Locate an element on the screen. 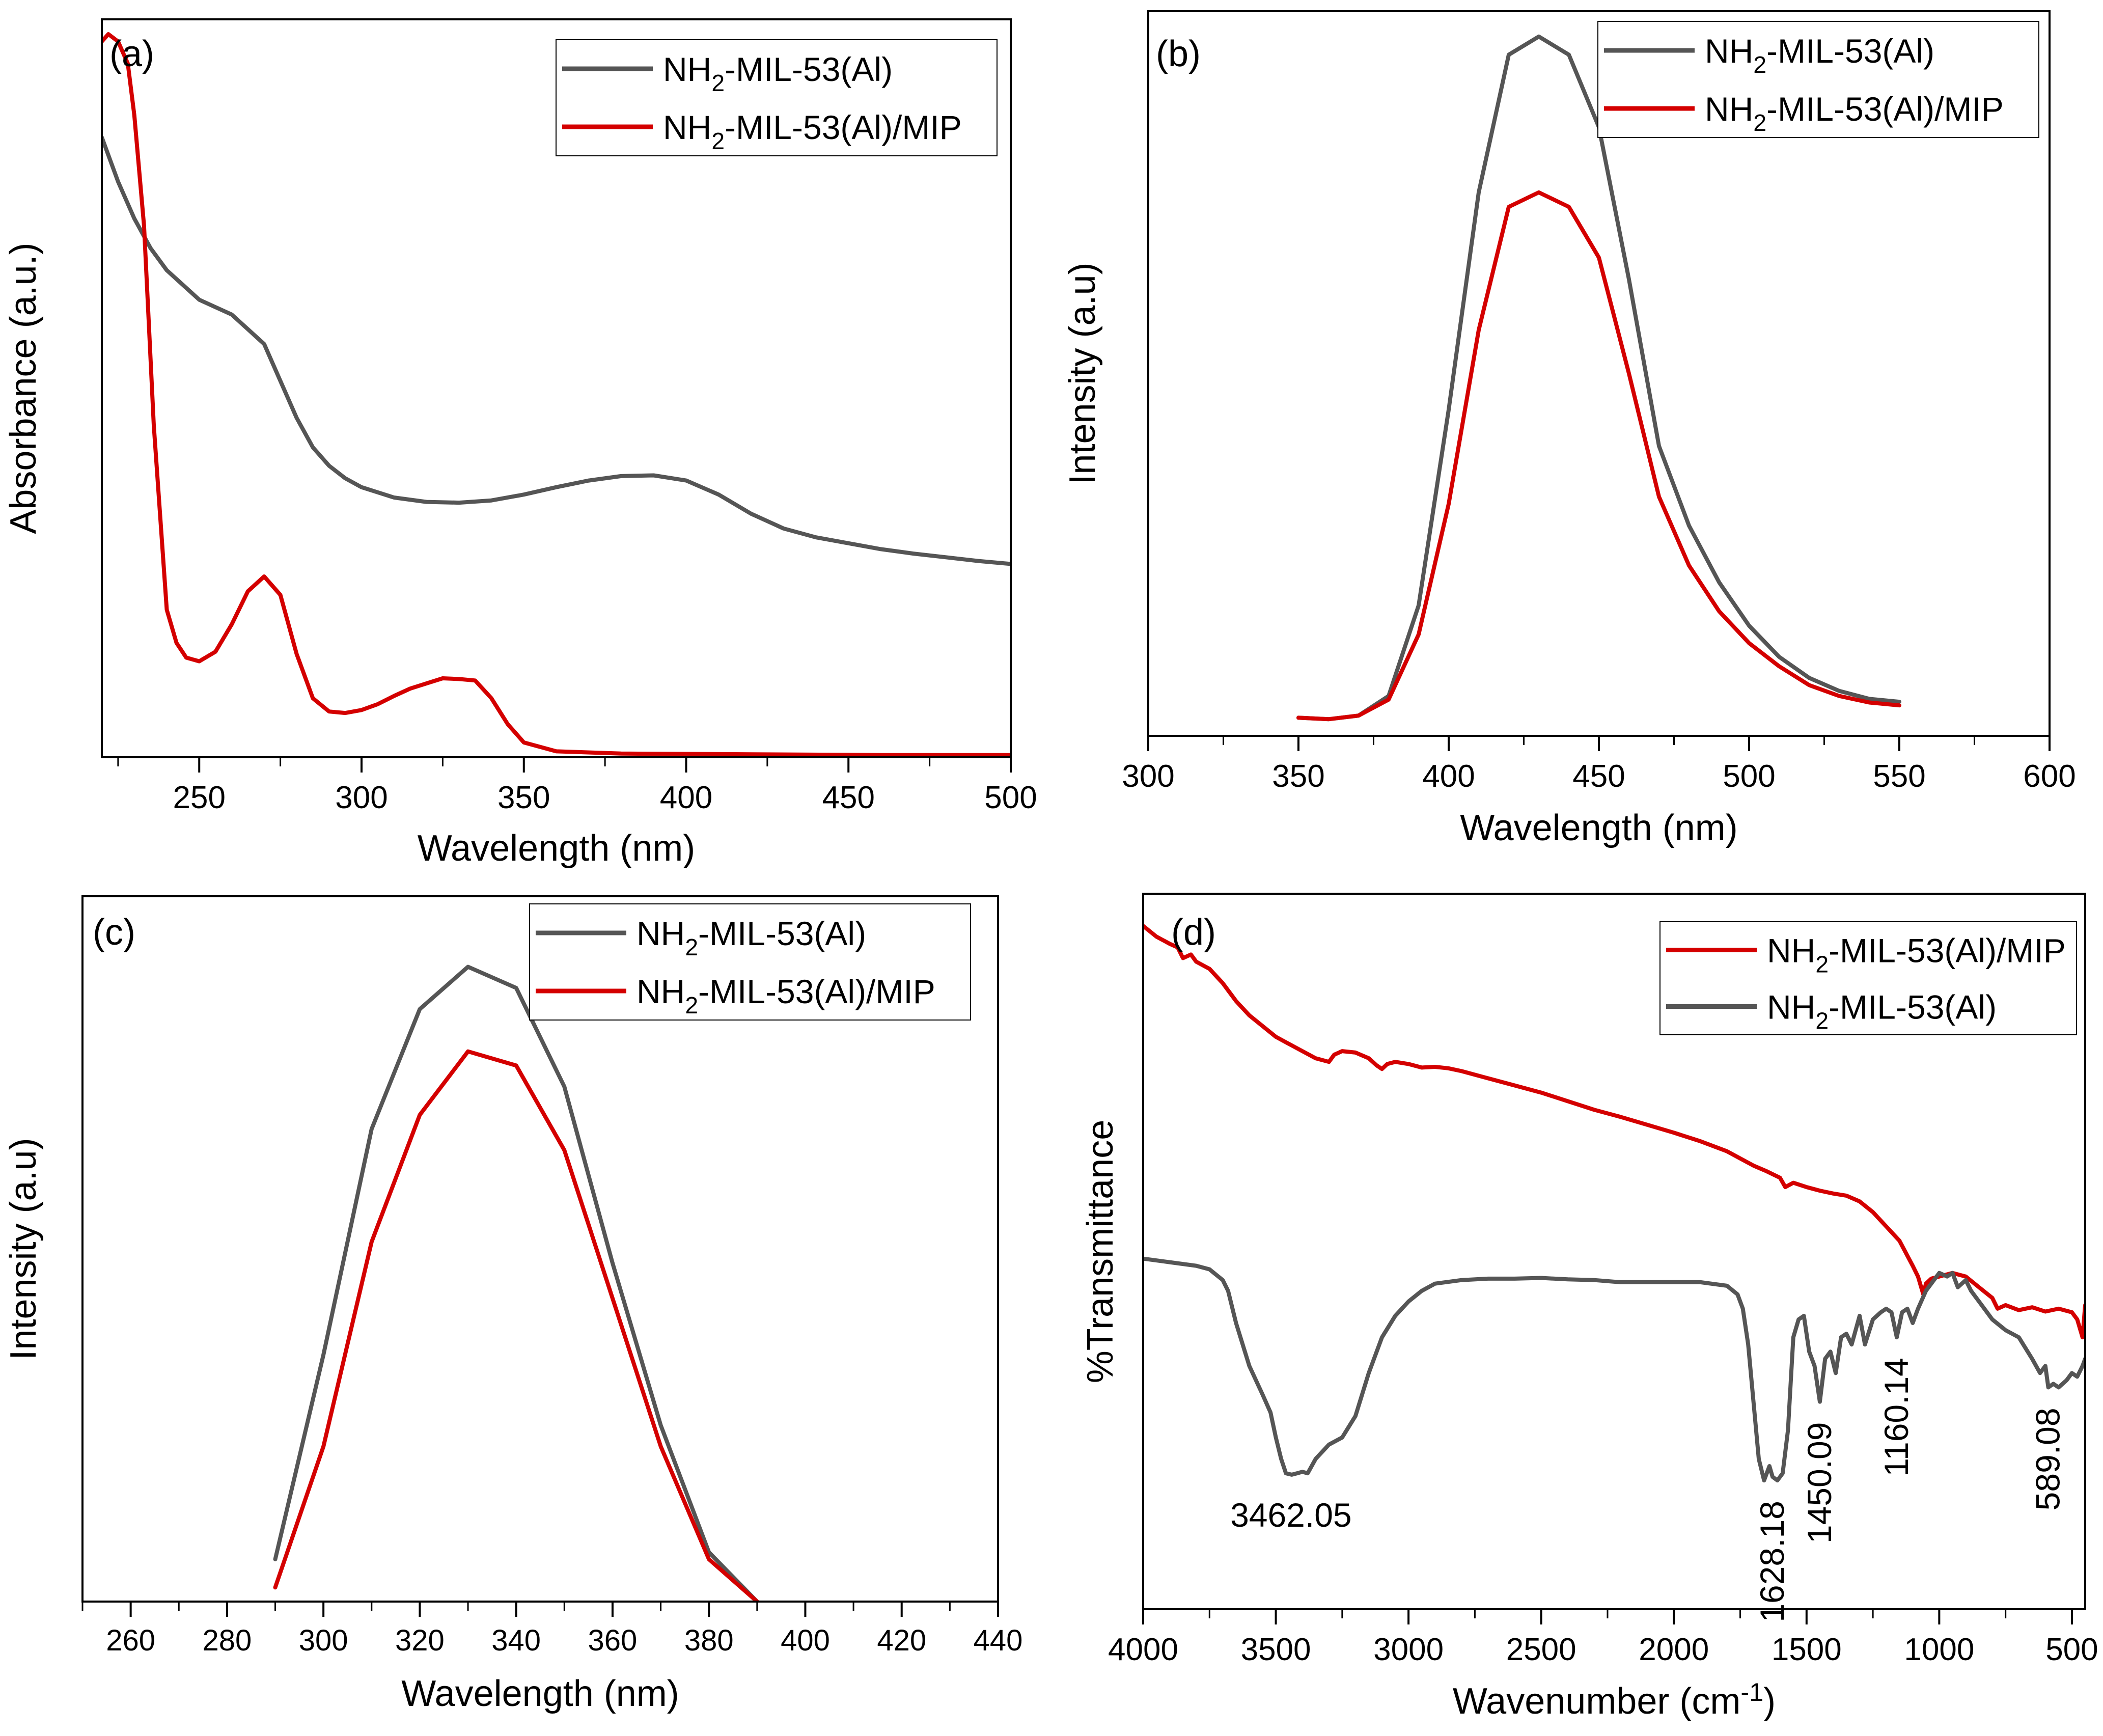 The height and width of the screenshot is (1736, 2103). legend-label-0: NH2-MIL-53(Al)/MIP is located at coordinates (1916, 955).